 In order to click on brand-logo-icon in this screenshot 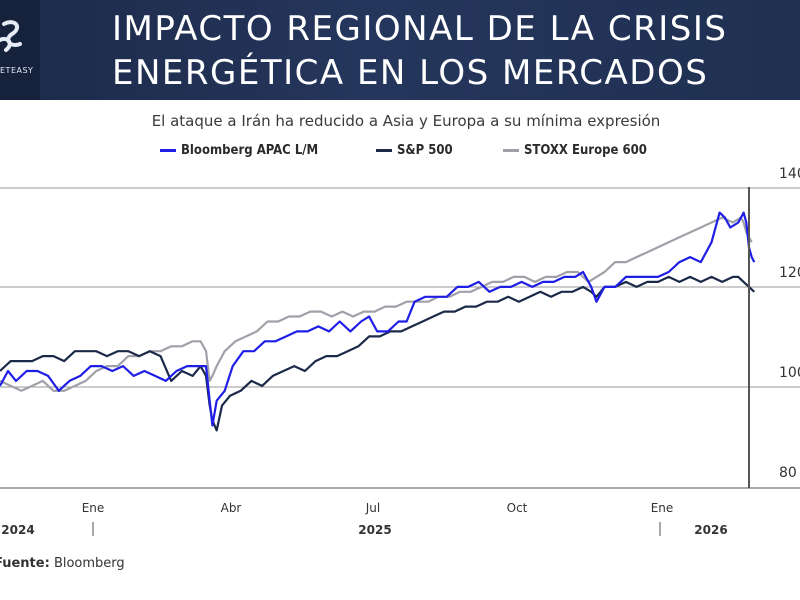, I will do `click(11, 36)`.